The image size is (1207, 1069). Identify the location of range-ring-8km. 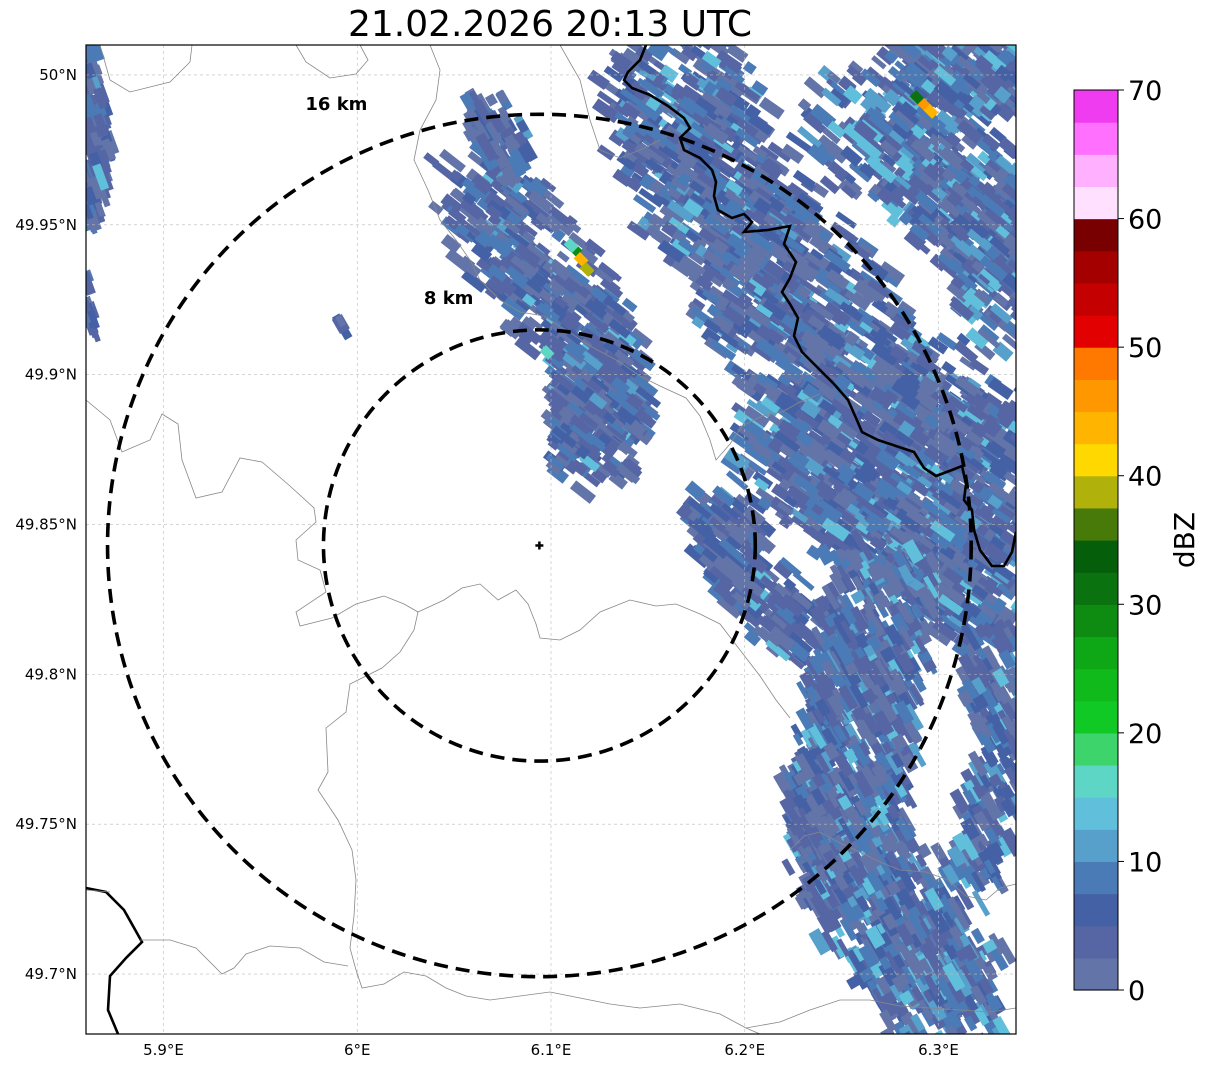
(539, 545).